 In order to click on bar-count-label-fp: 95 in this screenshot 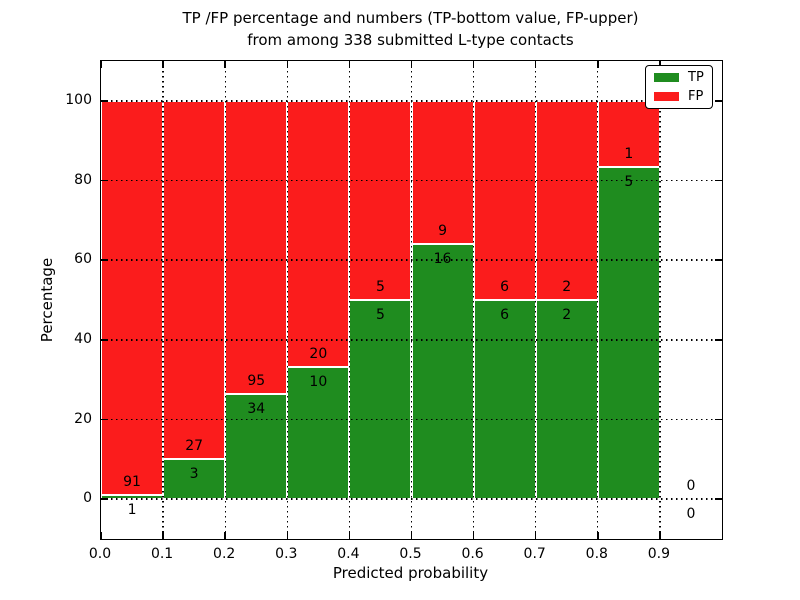, I will do `click(256, 381)`.